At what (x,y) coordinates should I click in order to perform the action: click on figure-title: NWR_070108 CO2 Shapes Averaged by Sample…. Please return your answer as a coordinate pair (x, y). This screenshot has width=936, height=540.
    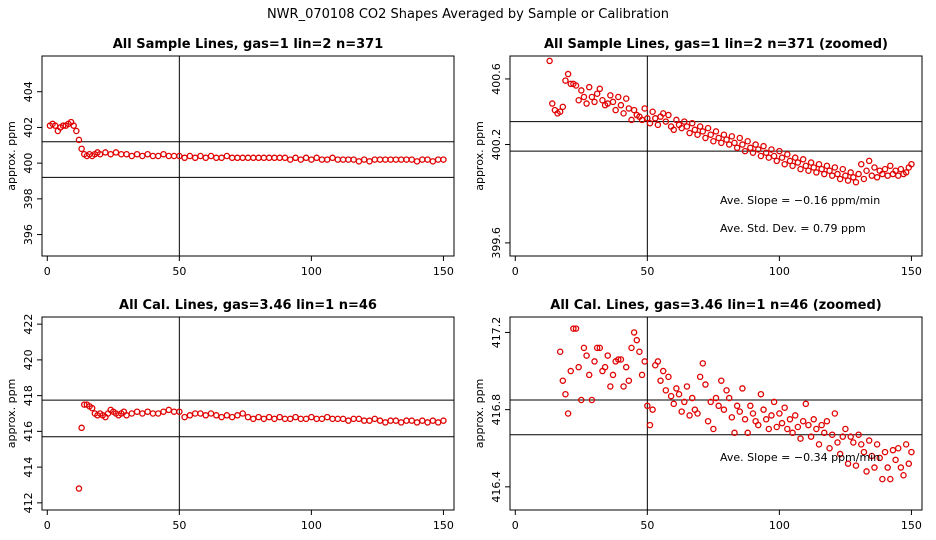
    Looking at the image, I should click on (468, 14).